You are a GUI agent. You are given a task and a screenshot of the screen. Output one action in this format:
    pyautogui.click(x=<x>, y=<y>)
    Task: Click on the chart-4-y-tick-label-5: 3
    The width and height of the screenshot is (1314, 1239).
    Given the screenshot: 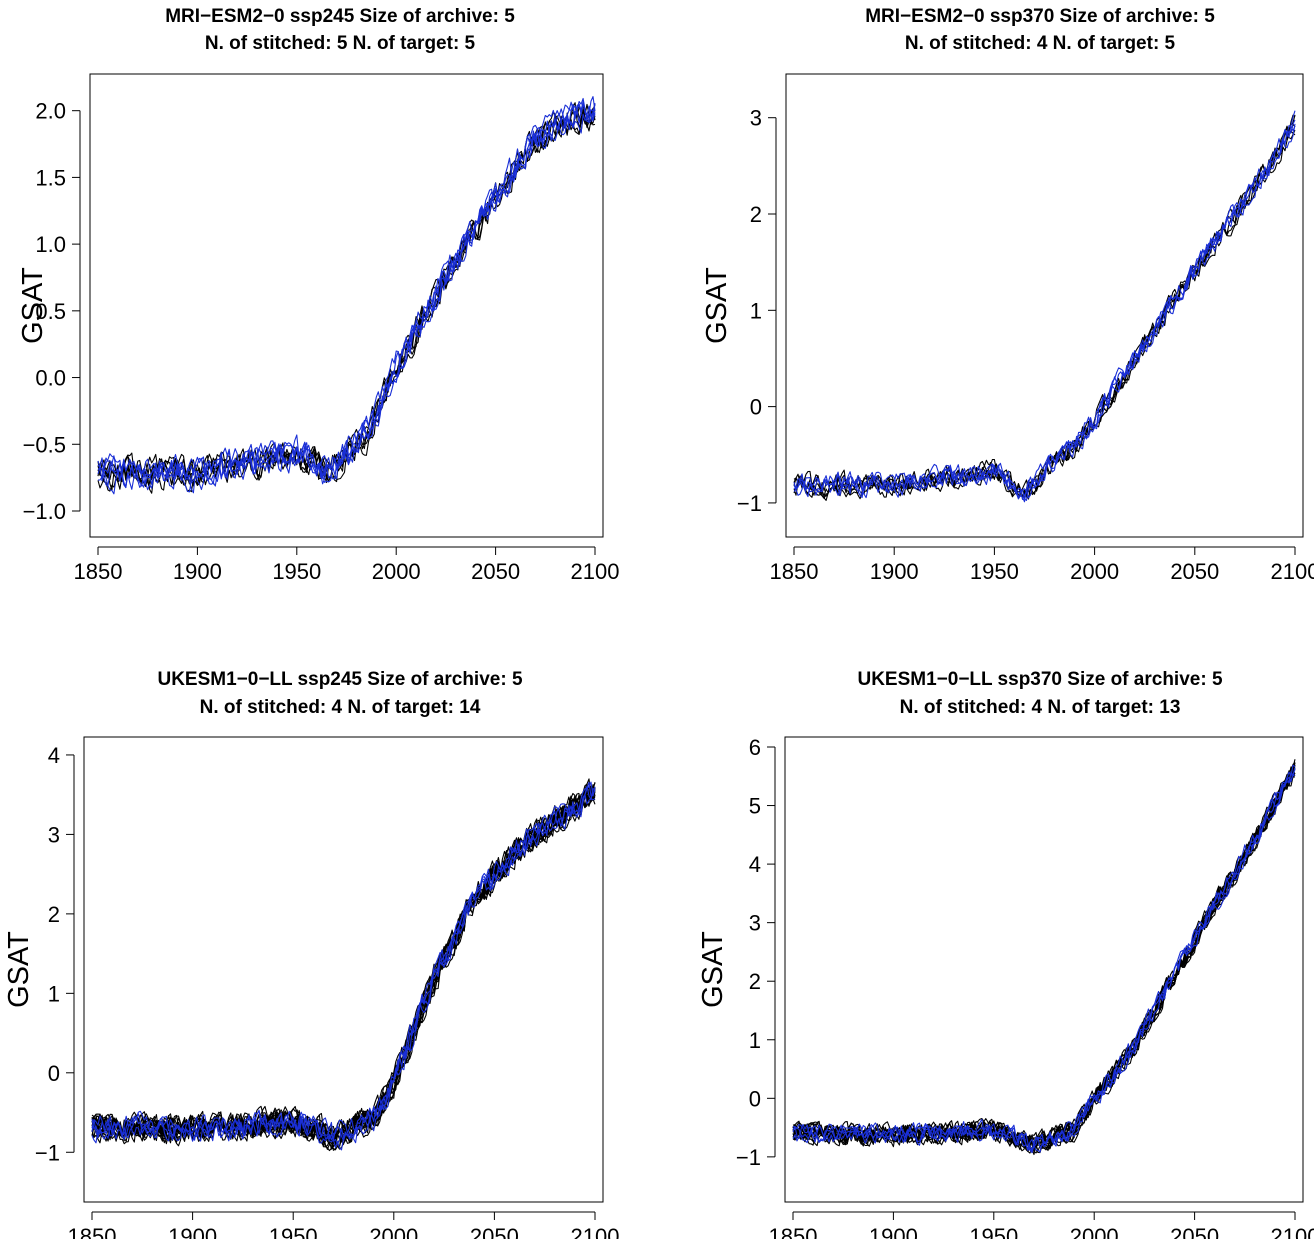 What is the action you would take?
    pyautogui.click(x=755, y=923)
    